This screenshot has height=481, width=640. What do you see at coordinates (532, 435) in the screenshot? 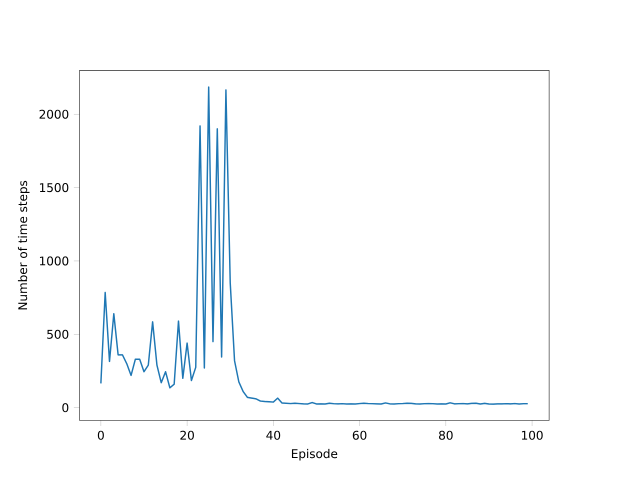
I see `x-tick-label: 100` at bounding box center [532, 435].